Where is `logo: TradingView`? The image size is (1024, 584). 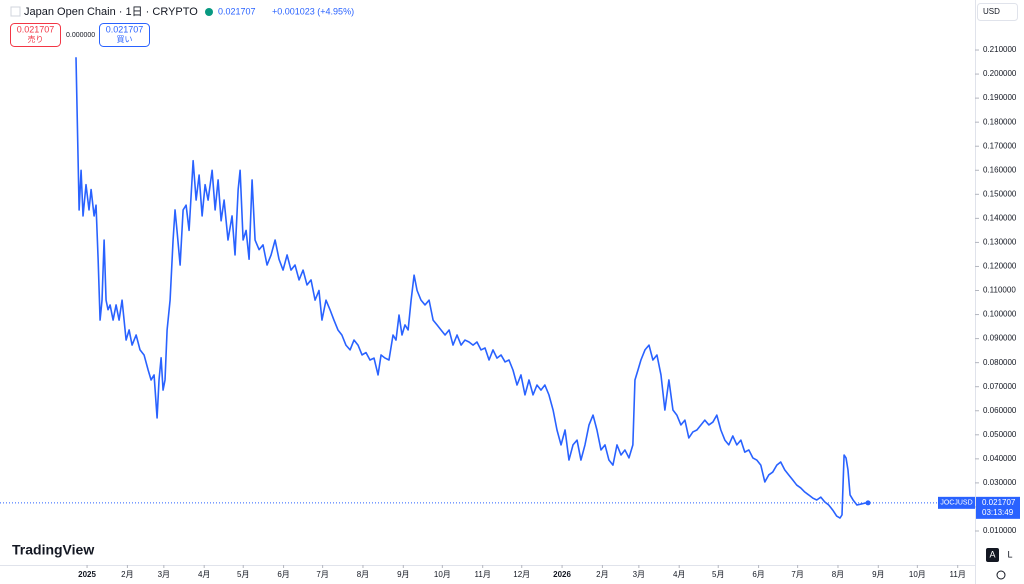 logo: TradingView is located at coordinates (53, 550).